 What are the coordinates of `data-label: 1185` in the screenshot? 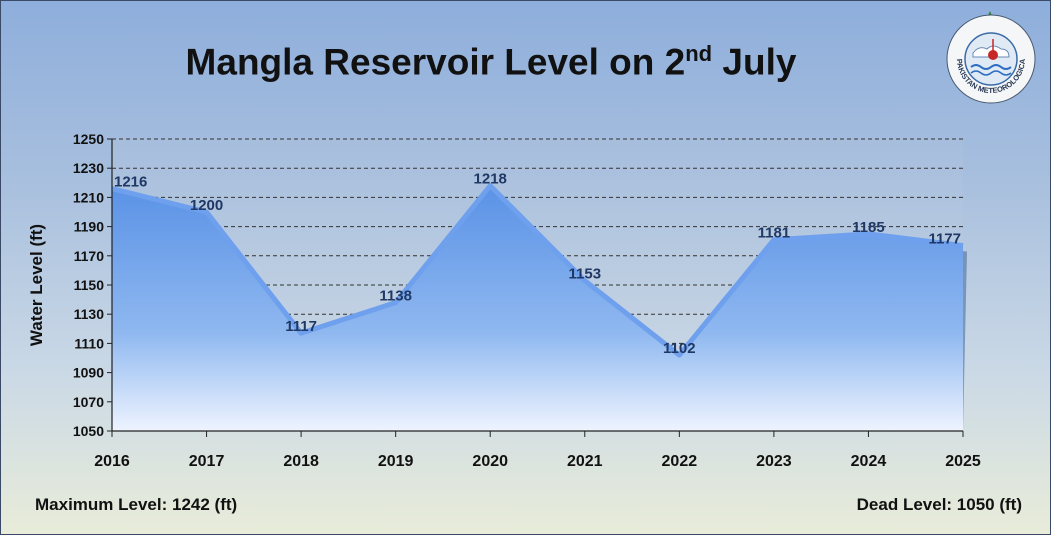 It's located at (868, 227).